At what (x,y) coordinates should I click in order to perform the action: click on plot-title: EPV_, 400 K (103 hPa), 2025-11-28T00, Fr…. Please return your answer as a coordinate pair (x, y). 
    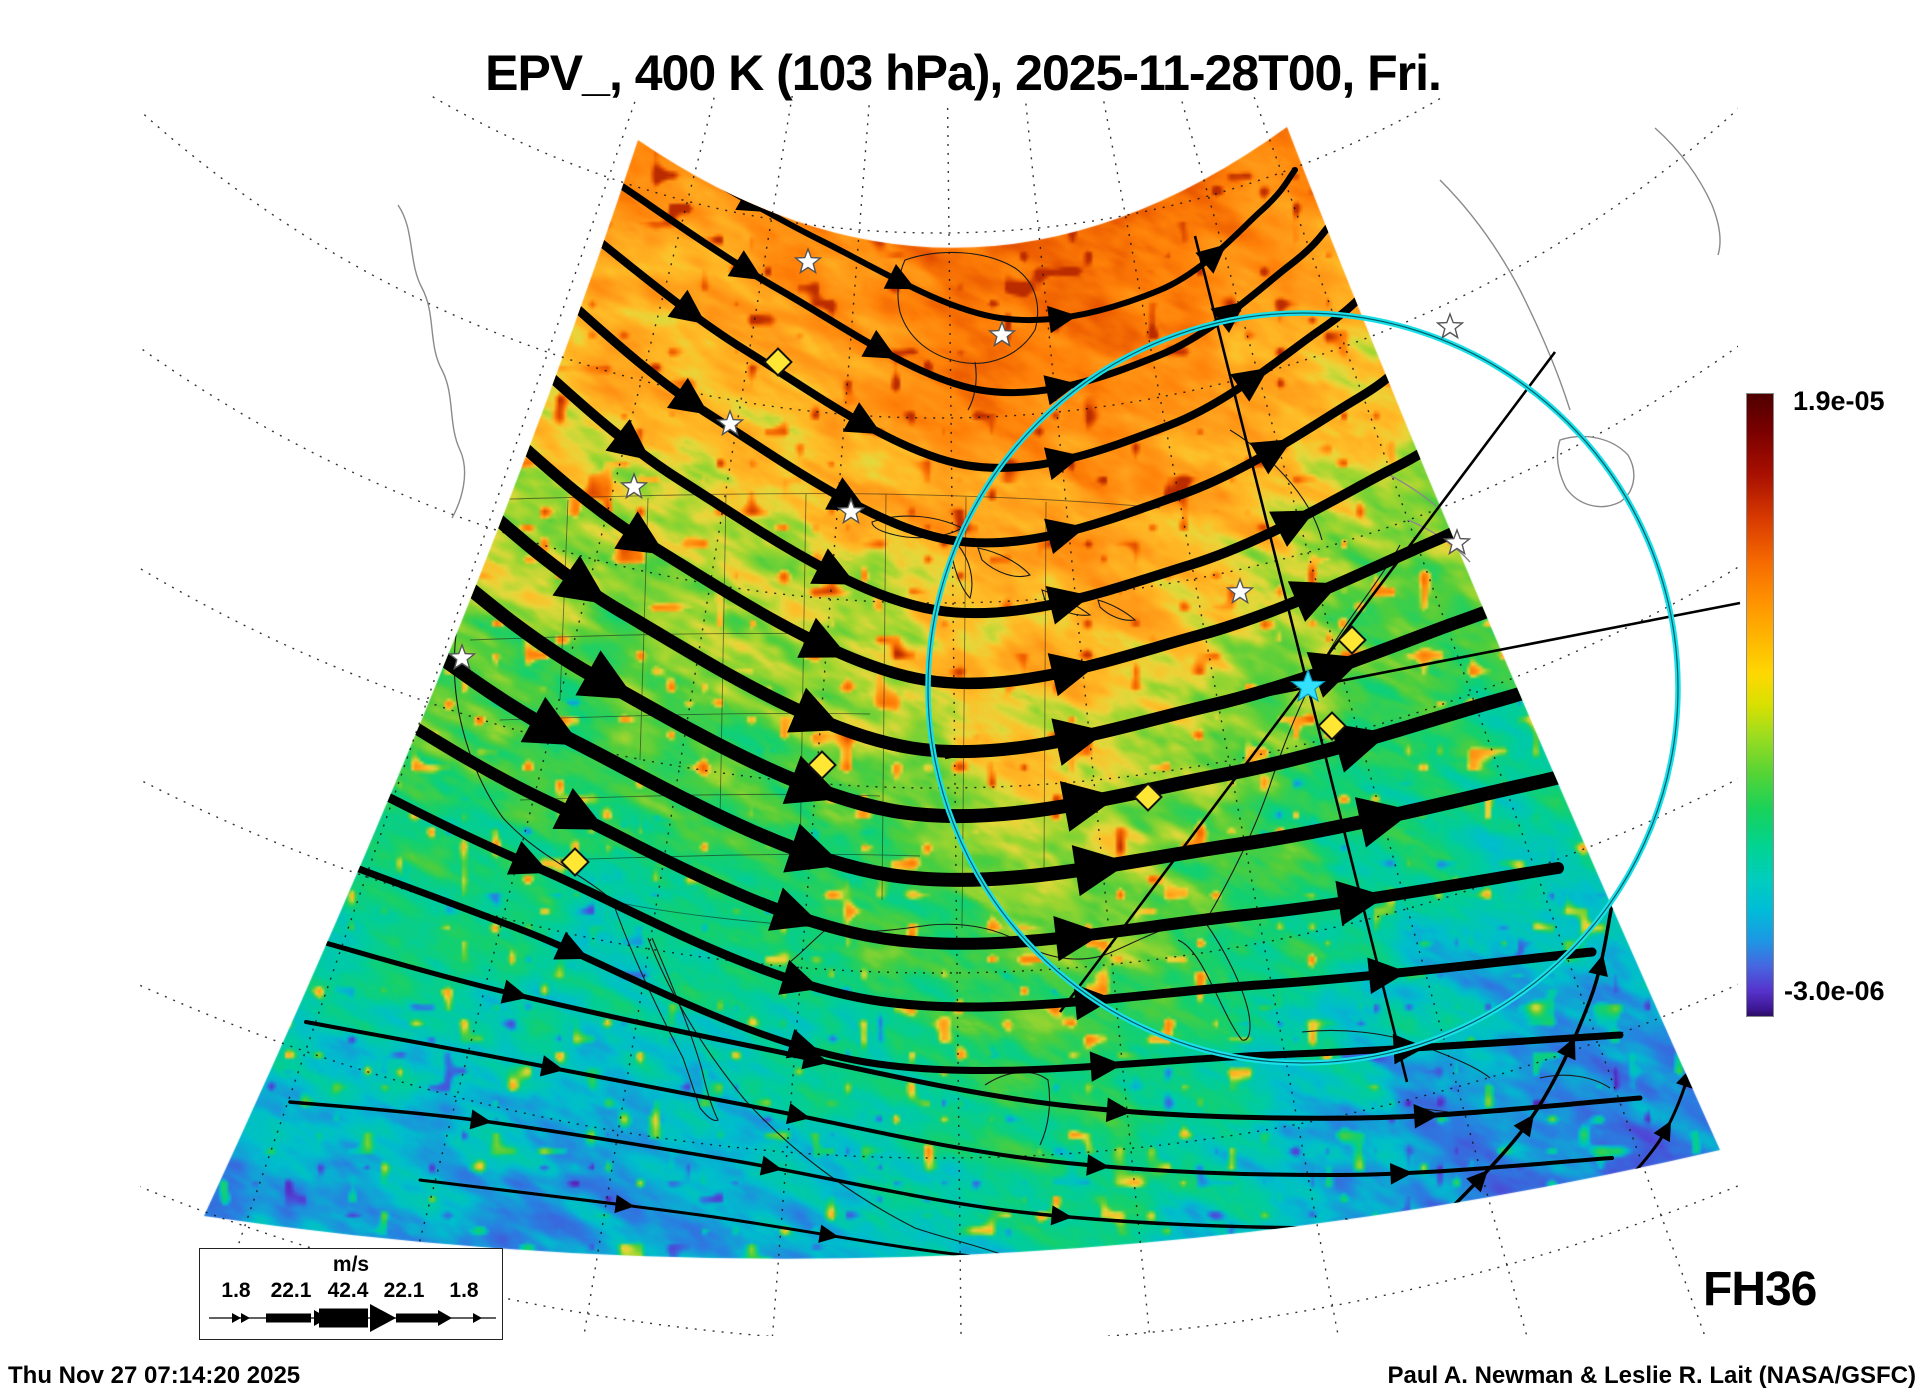
    Looking at the image, I should click on (963, 73).